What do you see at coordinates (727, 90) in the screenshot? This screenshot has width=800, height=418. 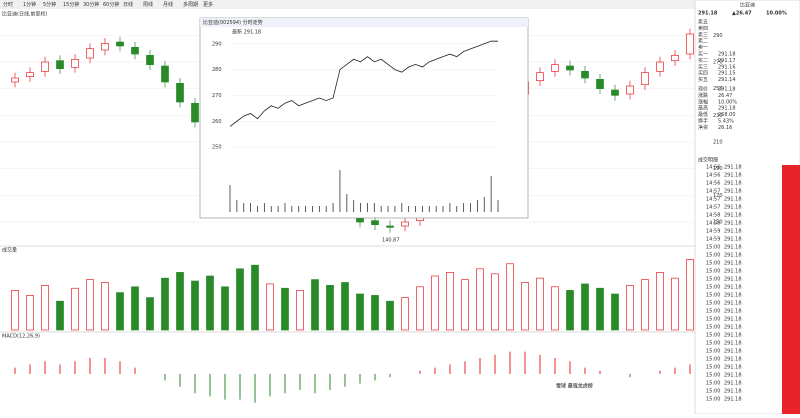 I see `stat-value: 291.18` at bounding box center [727, 90].